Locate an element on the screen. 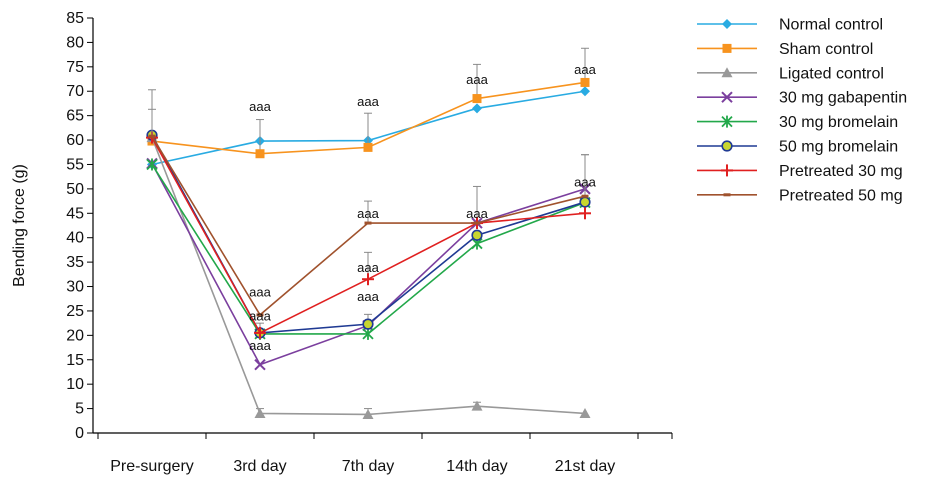 The width and height of the screenshot is (949, 477). legend-item: Ligated control is located at coordinates (790, 73).